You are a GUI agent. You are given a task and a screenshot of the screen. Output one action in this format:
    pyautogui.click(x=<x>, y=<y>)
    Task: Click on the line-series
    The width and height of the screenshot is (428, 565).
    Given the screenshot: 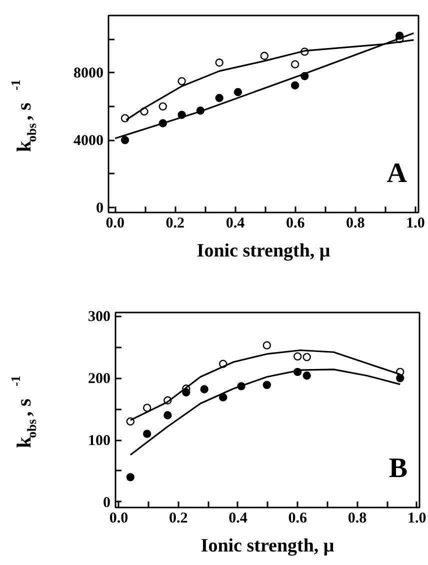 What is the action you would take?
    pyautogui.click(x=265, y=412)
    